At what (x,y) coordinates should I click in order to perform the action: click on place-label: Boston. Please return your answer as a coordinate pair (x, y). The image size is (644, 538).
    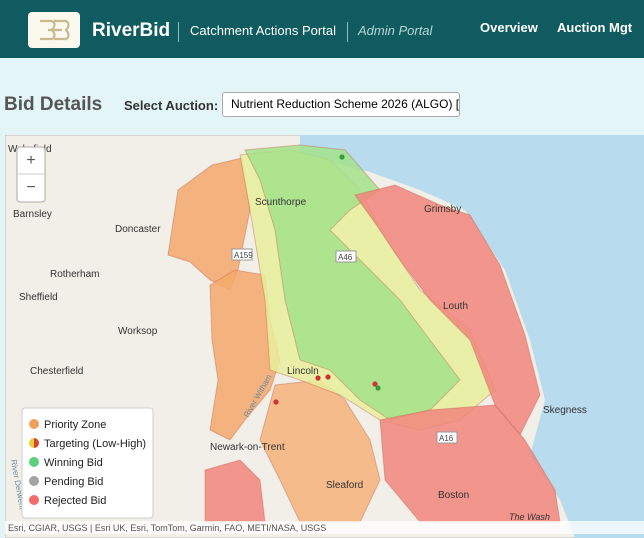
    Looking at the image, I should click on (453, 495).